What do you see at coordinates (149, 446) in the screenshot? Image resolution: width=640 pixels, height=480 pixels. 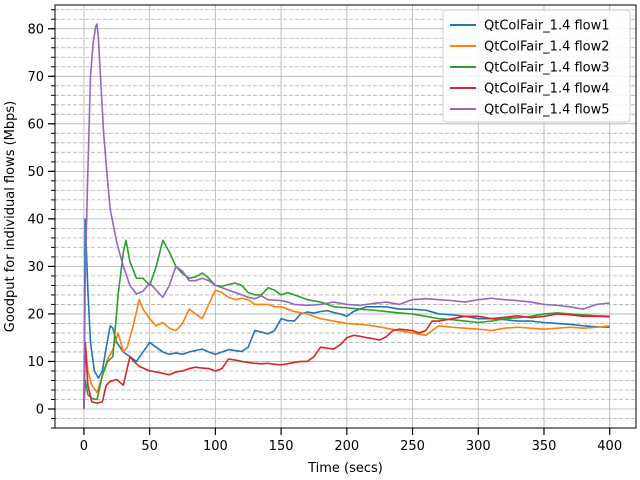 I see `x-tick-label: 50` at bounding box center [149, 446].